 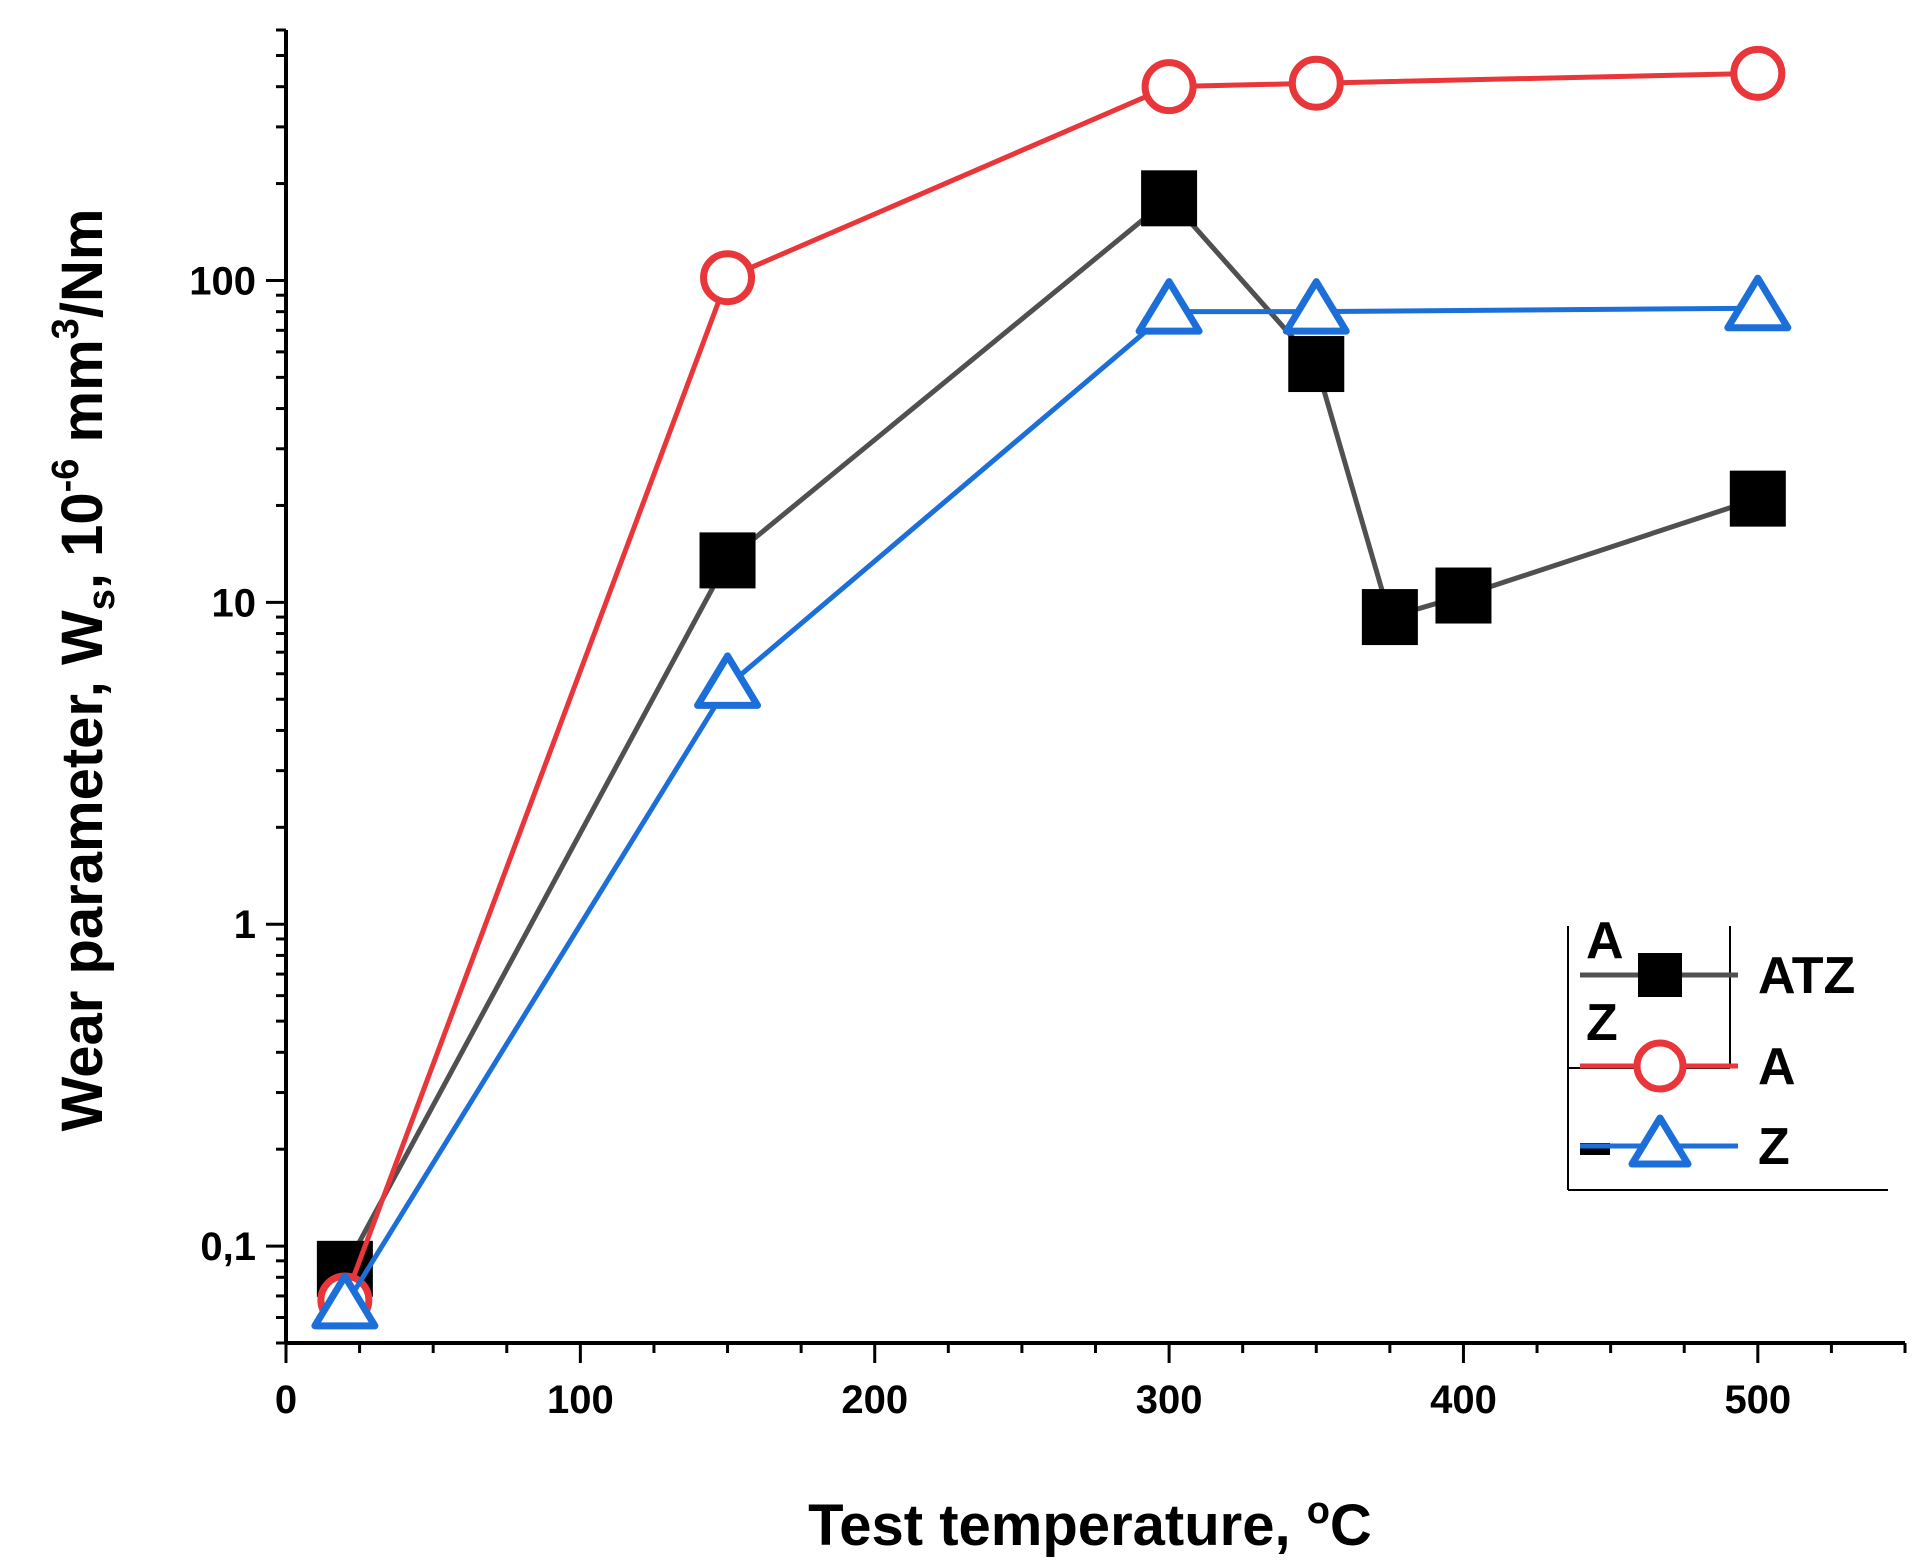 What do you see at coordinates (1757, 1400) in the screenshot?
I see `x-tick-label: 500` at bounding box center [1757, 1400].